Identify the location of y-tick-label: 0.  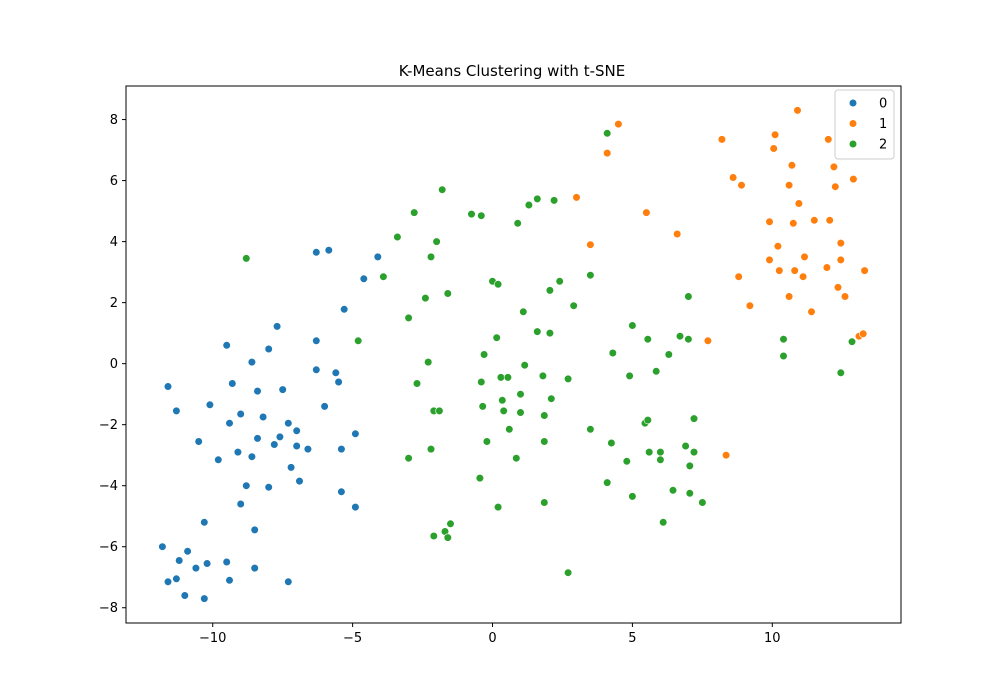
(114, 364).